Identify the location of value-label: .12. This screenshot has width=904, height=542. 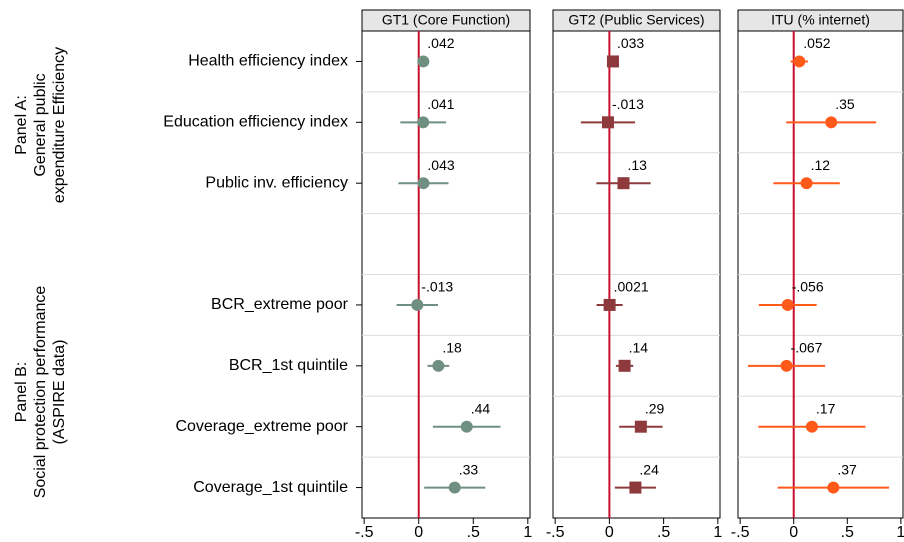
(821, 165).